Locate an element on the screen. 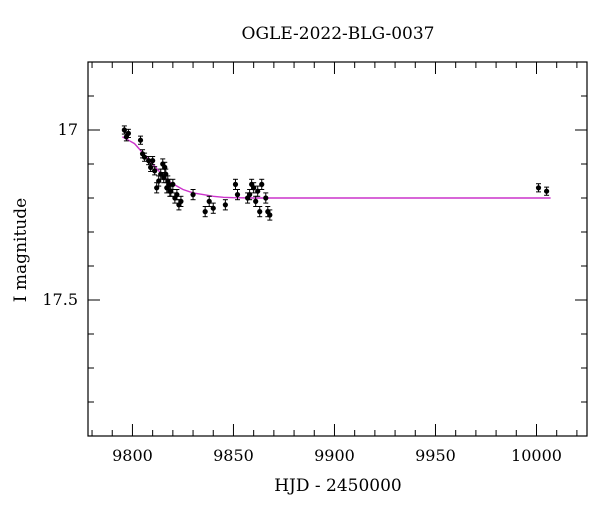  y-tick-label: 17.5 is located at coordinates (60, 299).